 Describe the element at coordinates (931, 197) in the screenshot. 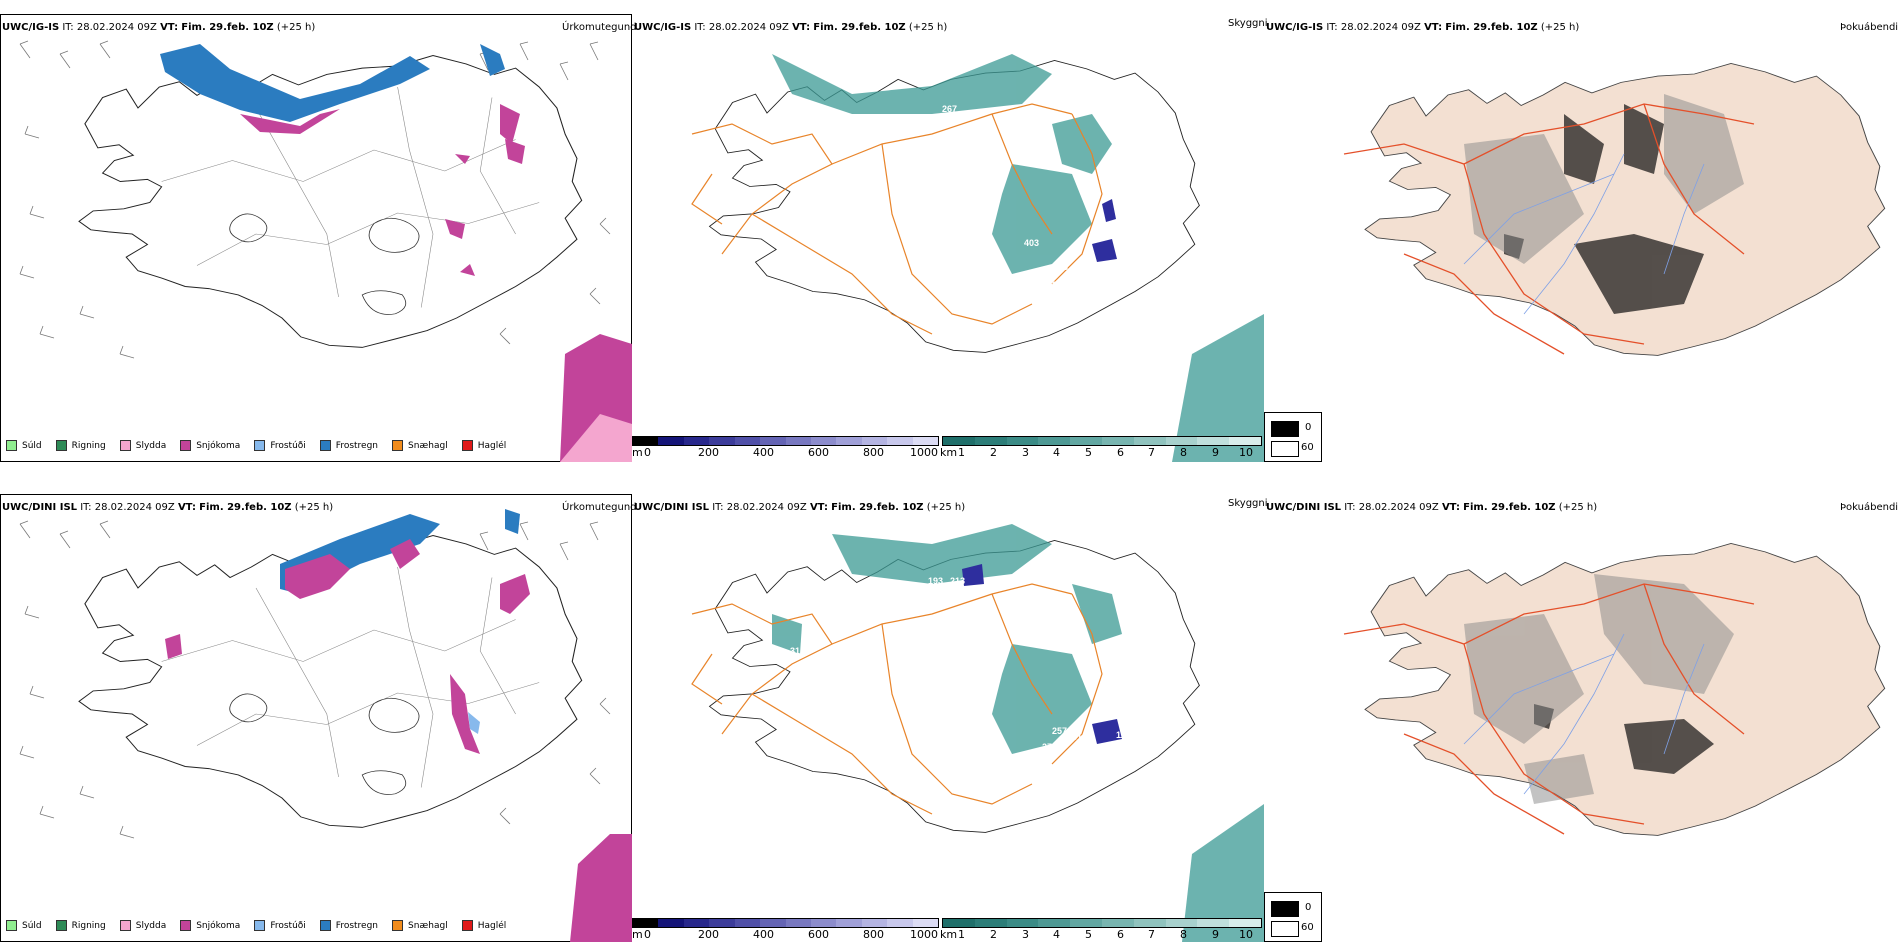

I see `cloud-value-labels: 267 36 808 280 374 403 48 73 120 132 10` at that location.